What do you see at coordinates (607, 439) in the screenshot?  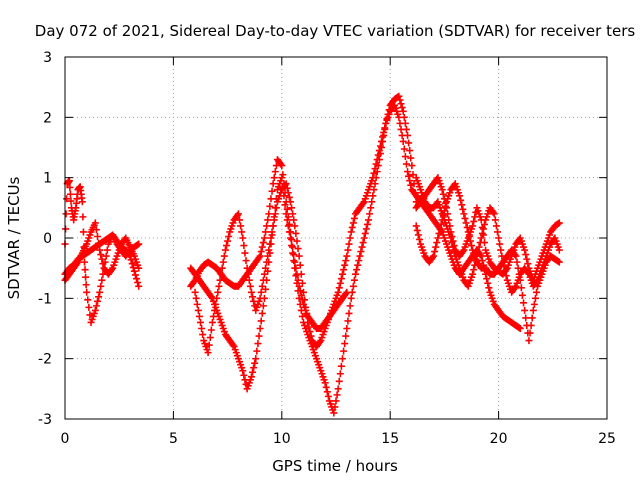 I see `x-tick-label: 25` at bounding box center [607, 439].